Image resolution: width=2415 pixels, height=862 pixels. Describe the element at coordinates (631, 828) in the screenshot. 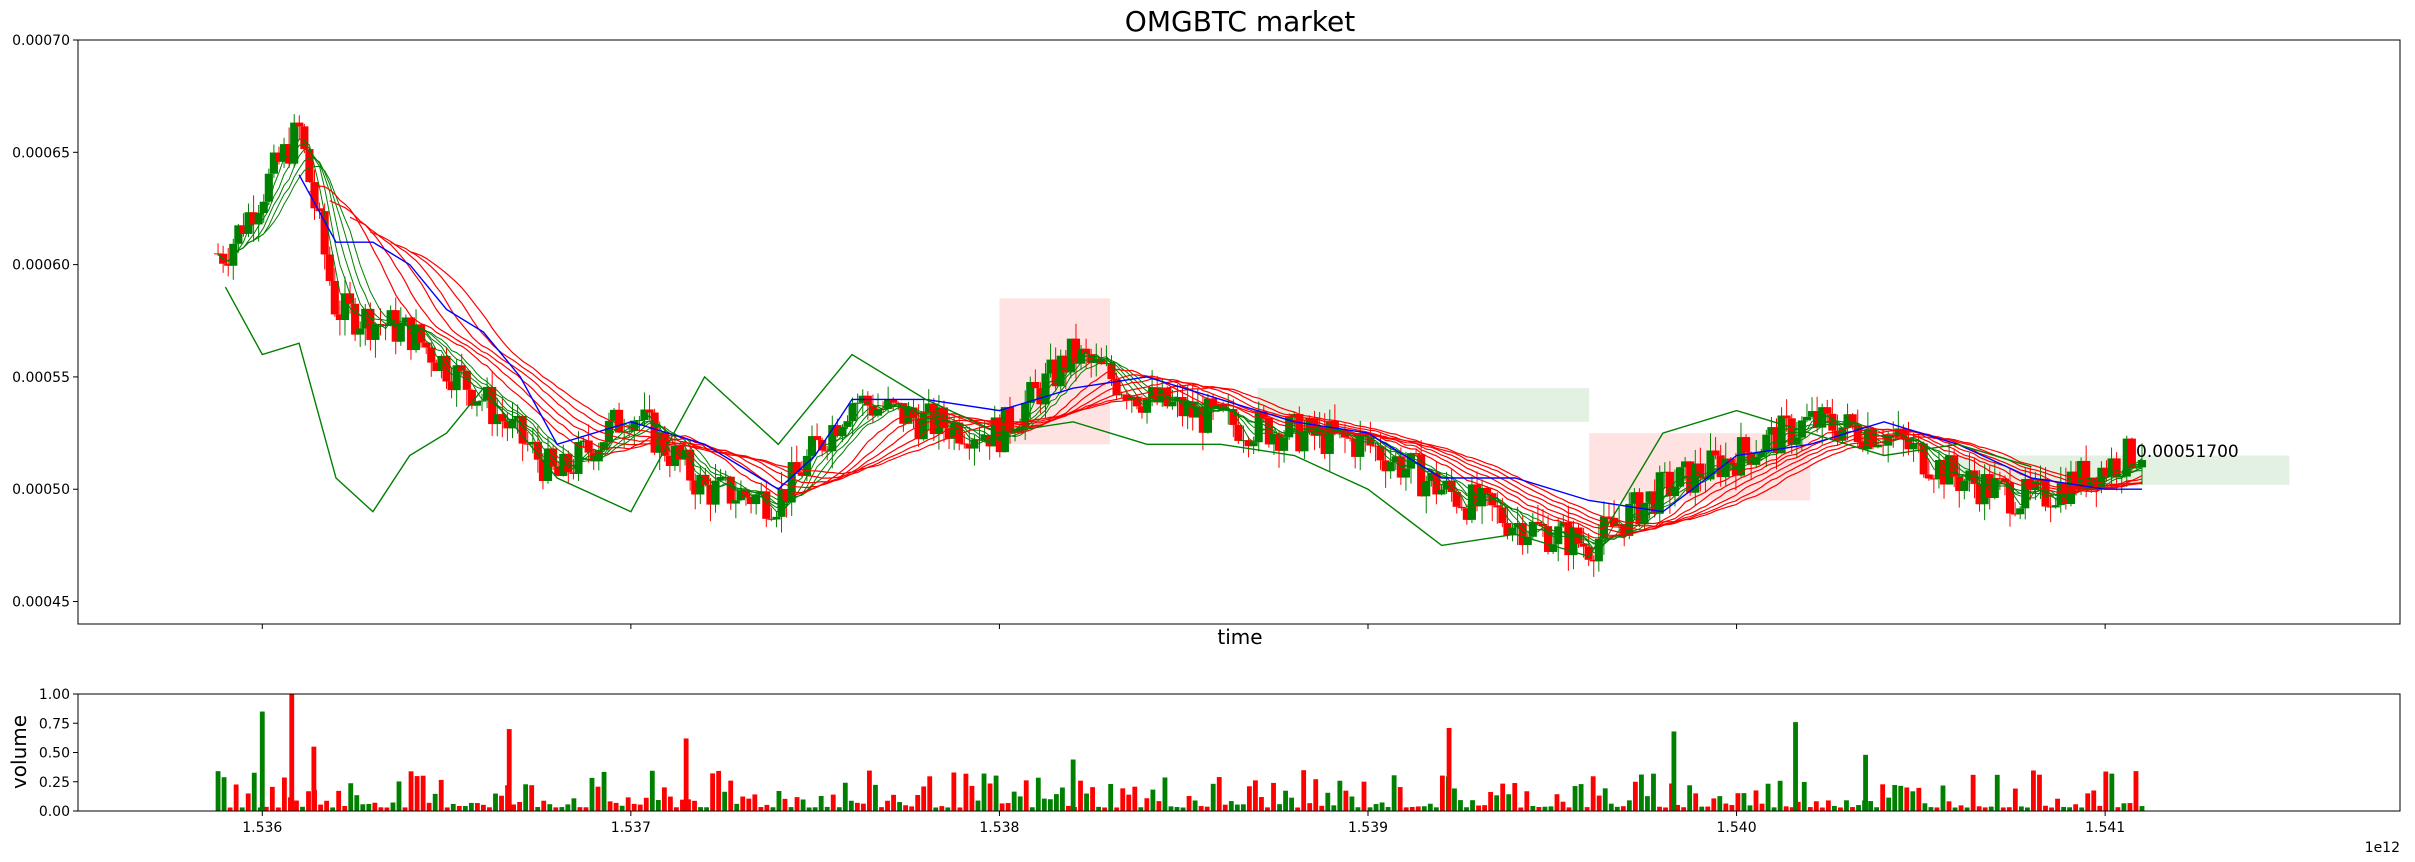

I see `x-tick-label: 1.537` at that location.